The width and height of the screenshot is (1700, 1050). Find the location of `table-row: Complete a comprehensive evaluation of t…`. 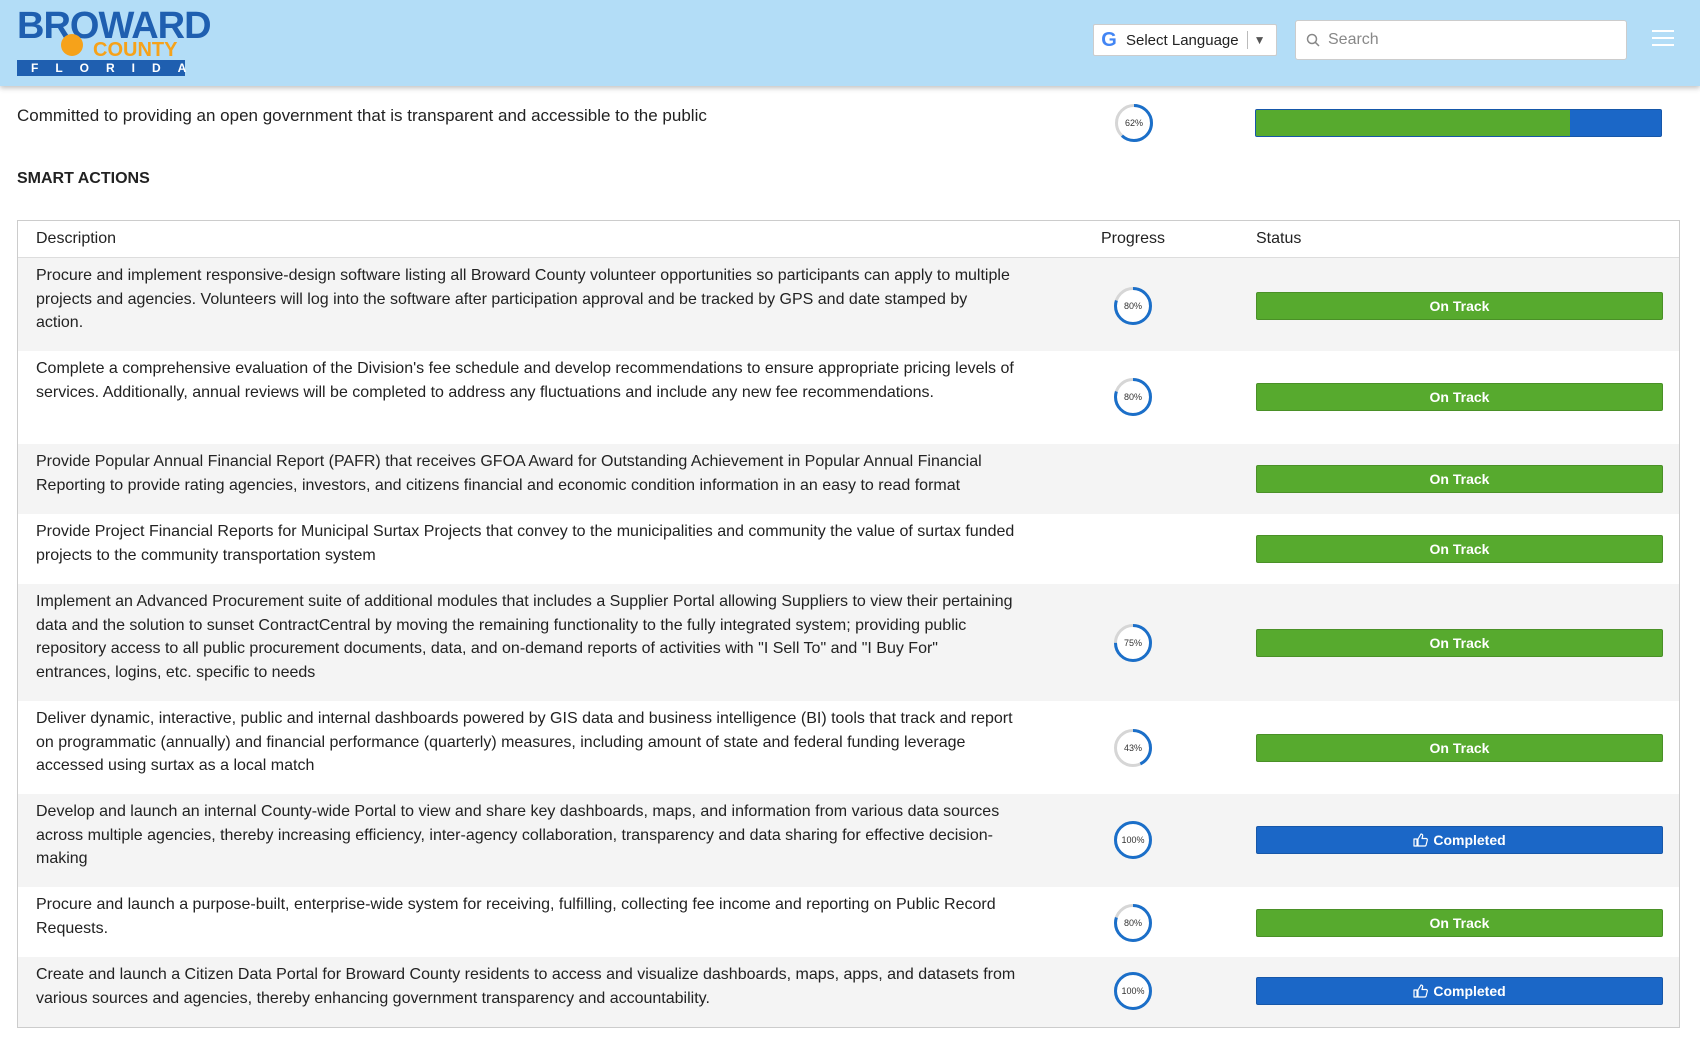

table-row: Complete a comprehensive evaluation of t… is located at coordinates (848, 397).